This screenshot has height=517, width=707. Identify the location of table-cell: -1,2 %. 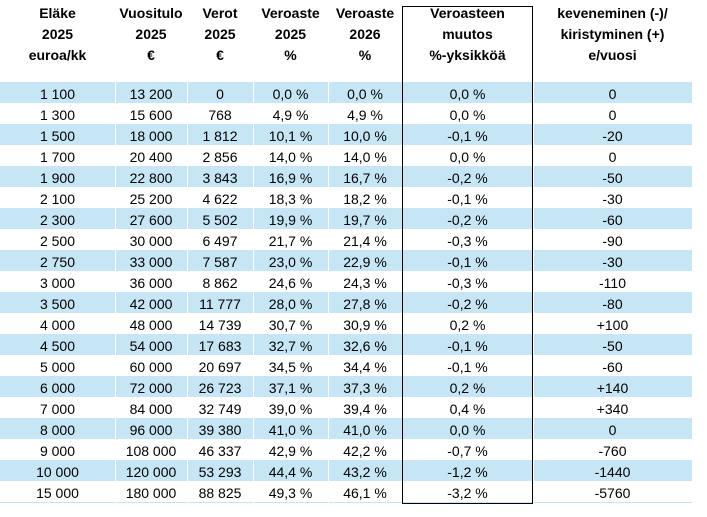
(467, 471).